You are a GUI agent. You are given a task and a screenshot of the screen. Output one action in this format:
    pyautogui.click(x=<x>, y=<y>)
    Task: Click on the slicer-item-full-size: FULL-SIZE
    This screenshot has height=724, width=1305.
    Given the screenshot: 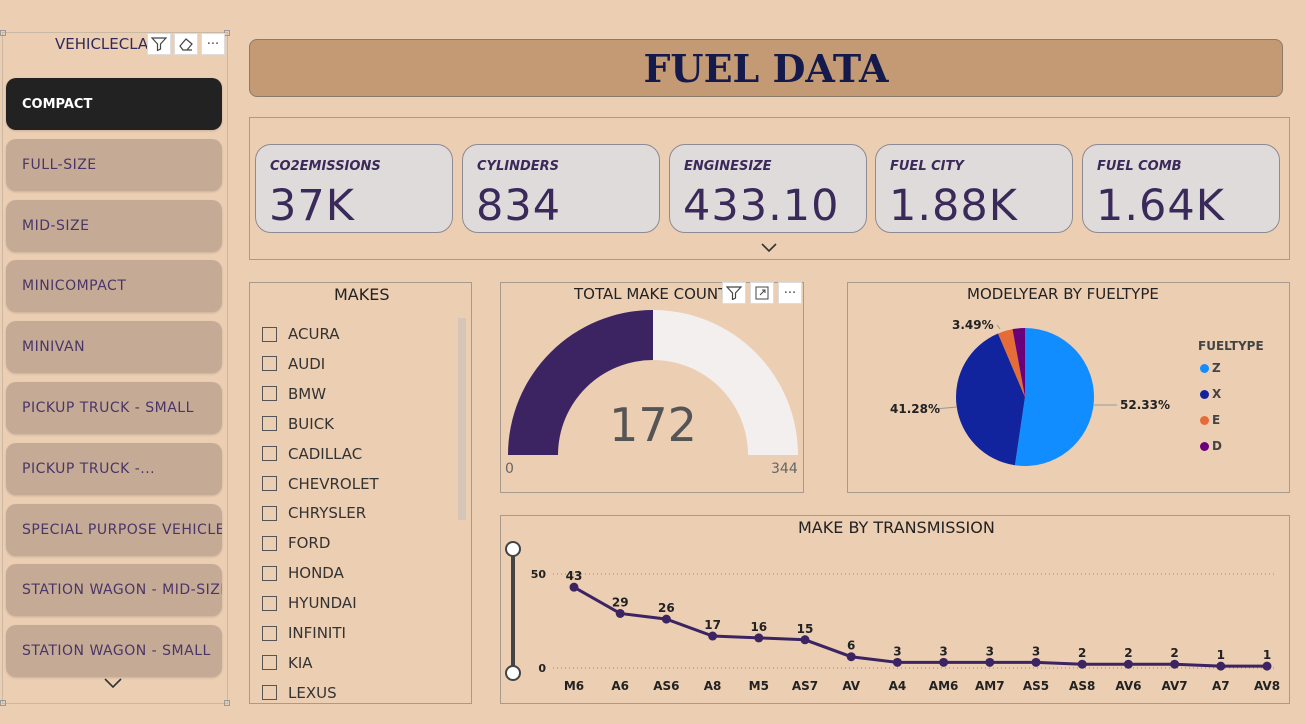 What is the action you would take?
    pyautogui.click(x=114, y=164)
    